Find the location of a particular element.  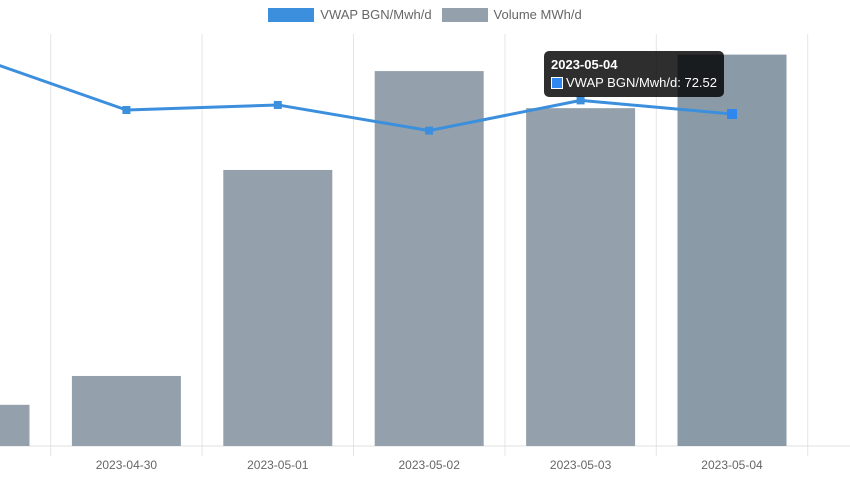

x-tick-label: 2023-05-04 is located at coordinates (732, 465).